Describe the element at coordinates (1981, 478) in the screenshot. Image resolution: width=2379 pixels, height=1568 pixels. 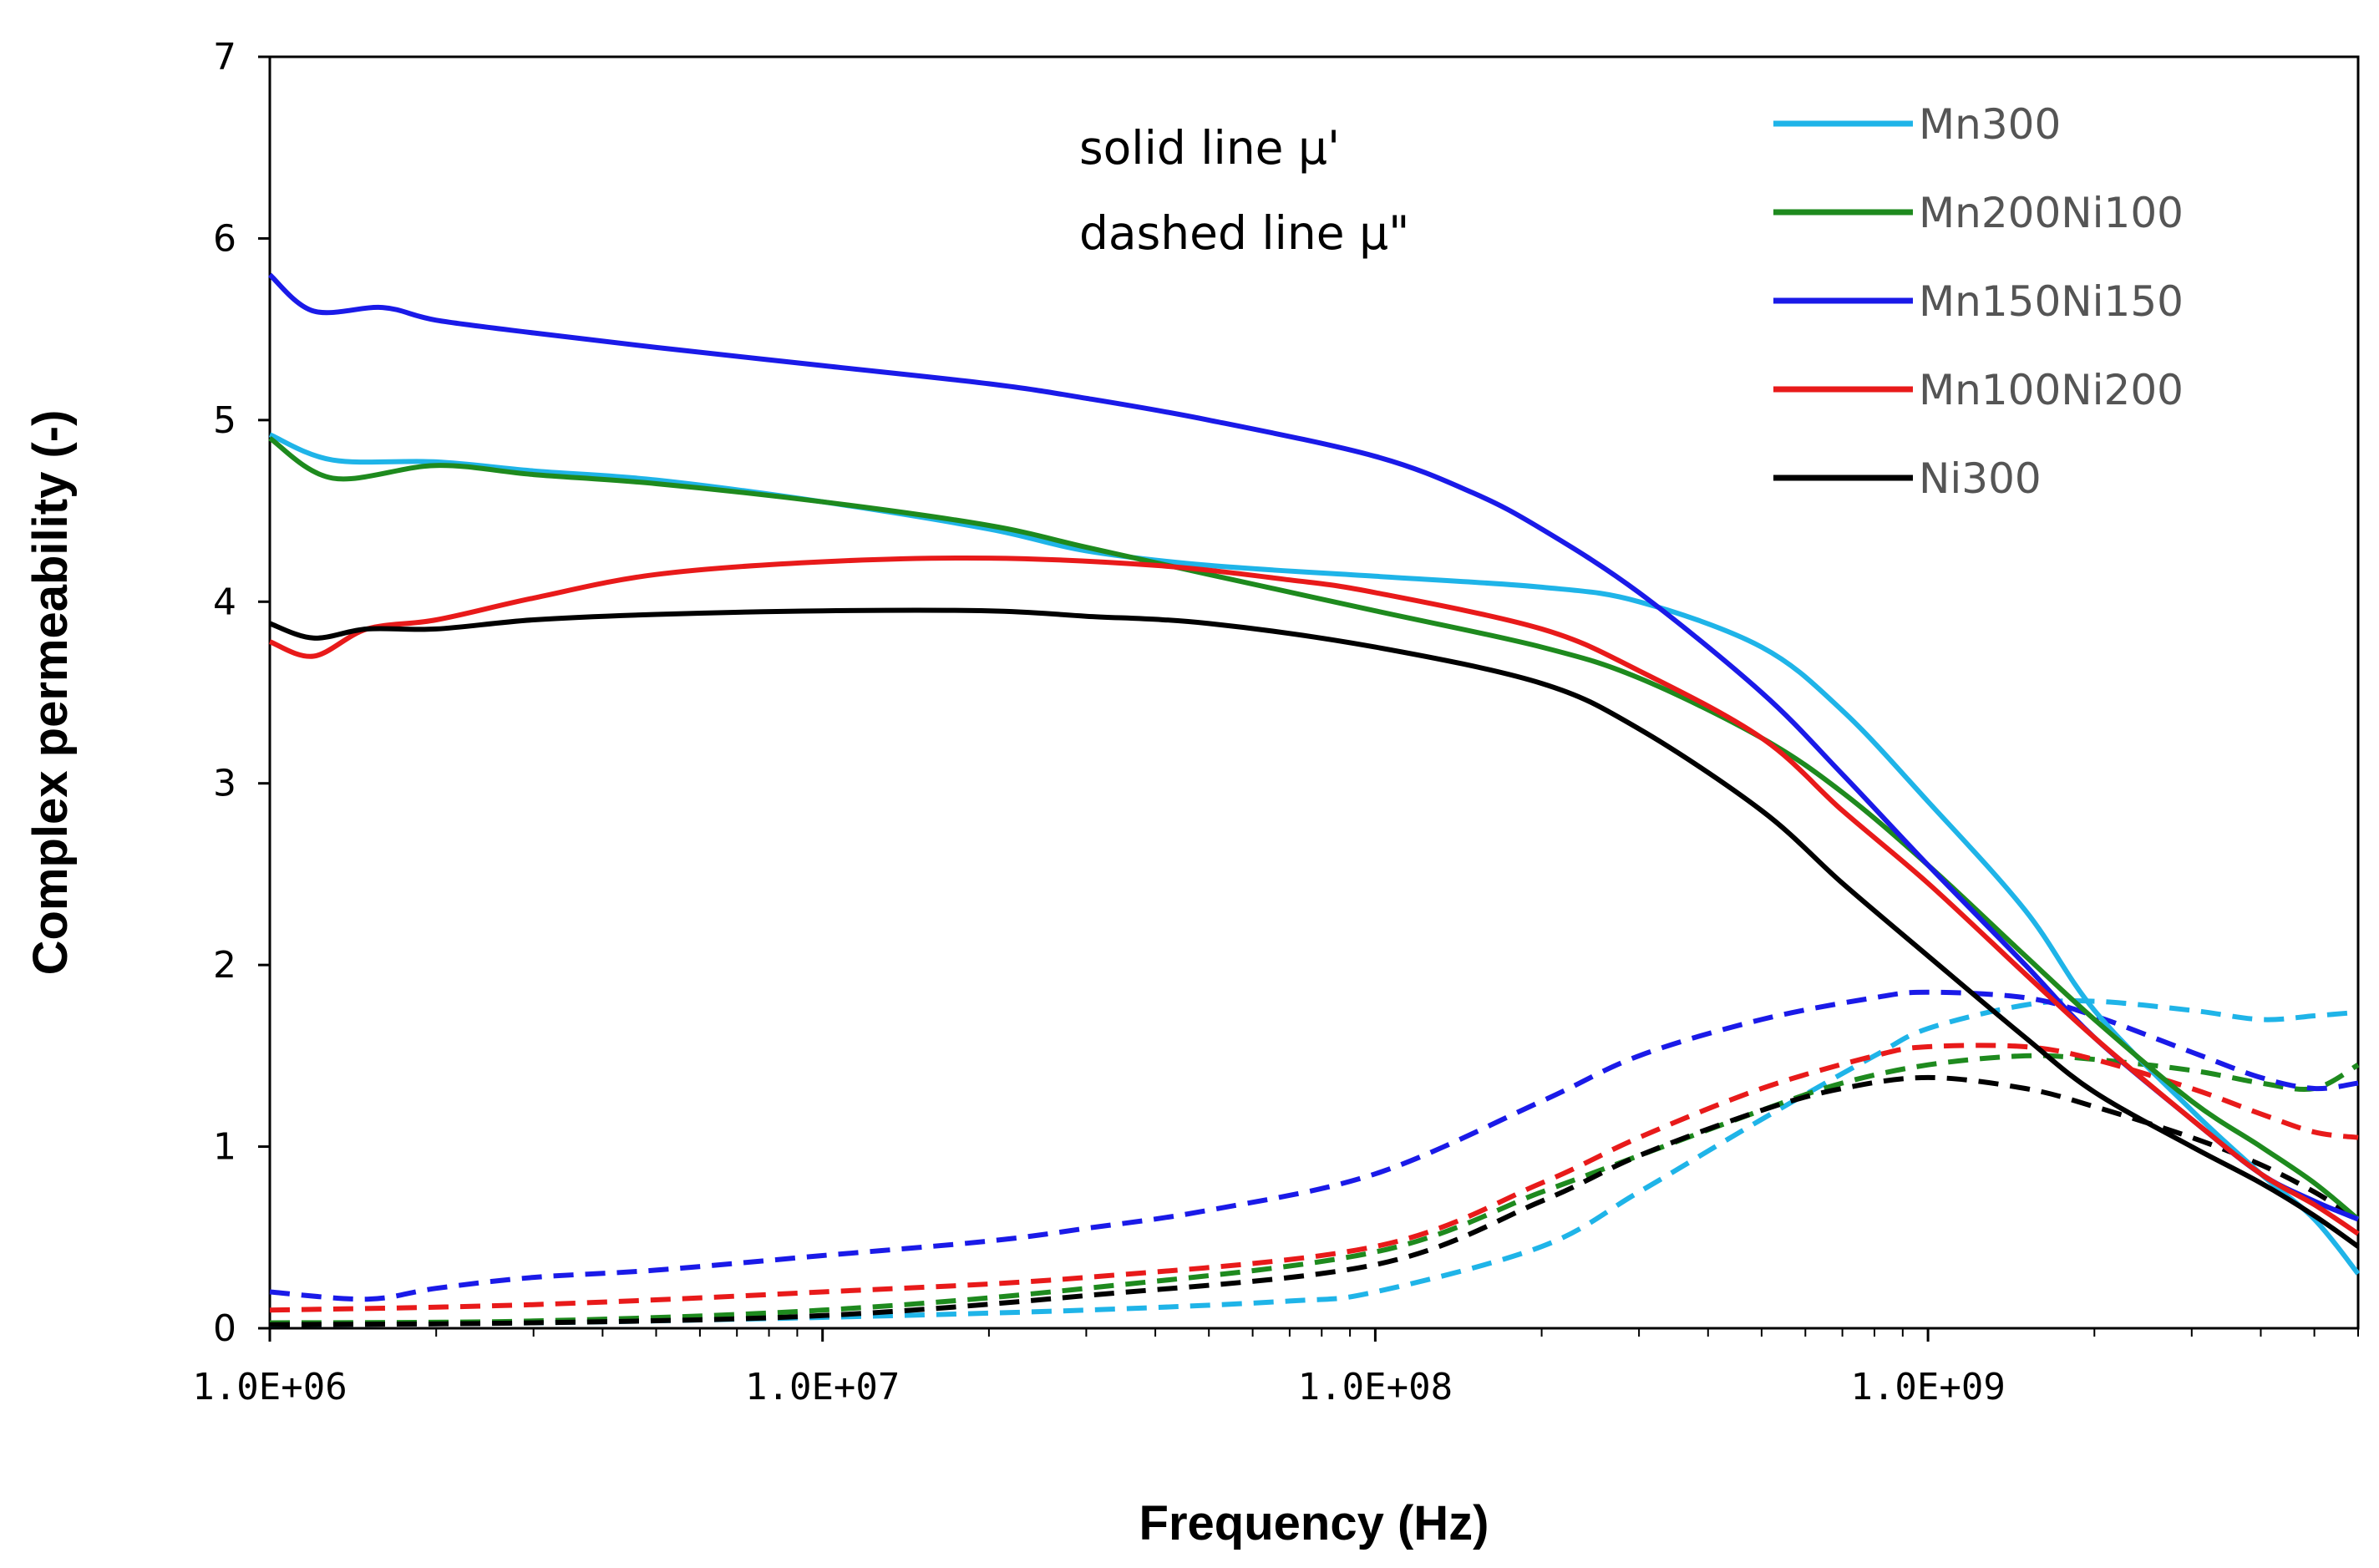
I see `legend-label: Ni300` at that location.